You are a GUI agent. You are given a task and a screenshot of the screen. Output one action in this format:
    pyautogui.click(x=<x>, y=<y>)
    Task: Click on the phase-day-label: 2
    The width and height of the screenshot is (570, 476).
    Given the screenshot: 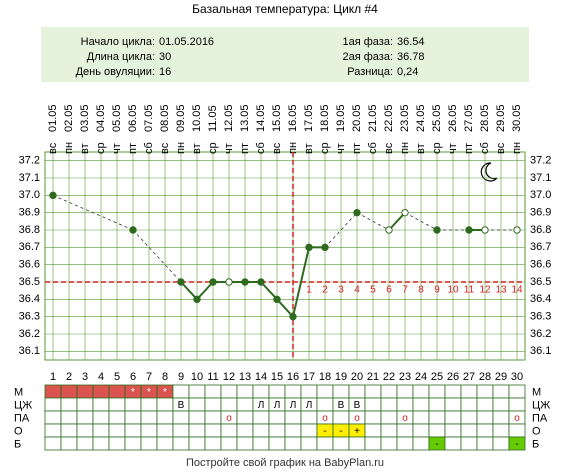 What is the action you would take?
    pyautogui.click(x=325, y=290)
    